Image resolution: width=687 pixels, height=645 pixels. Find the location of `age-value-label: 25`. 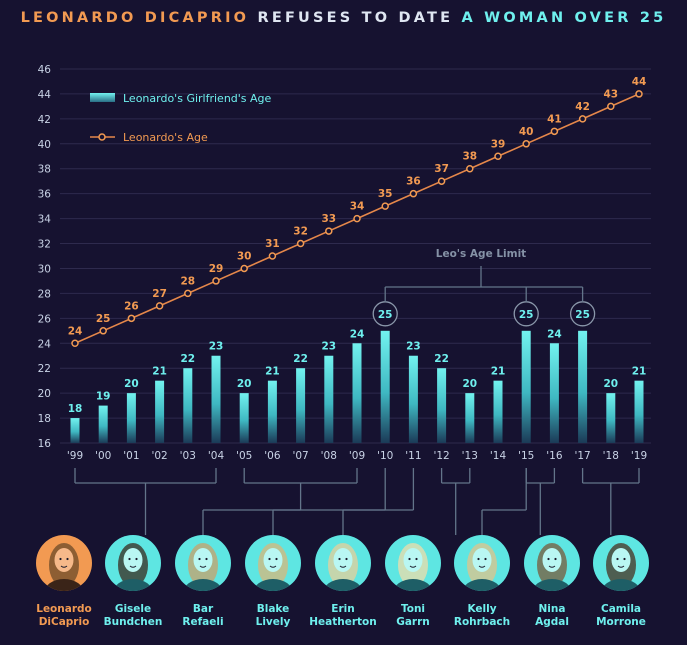

age-value-label: 25 is located at coordinates (103, 319).